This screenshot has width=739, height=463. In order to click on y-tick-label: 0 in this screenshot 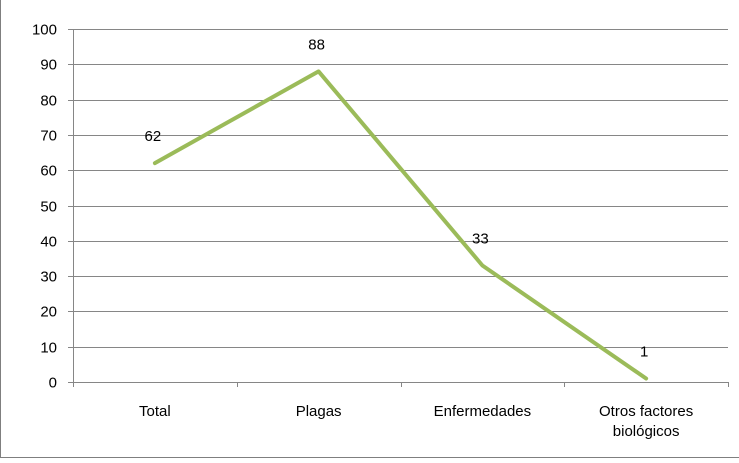, I will do `click(53, 383)`.